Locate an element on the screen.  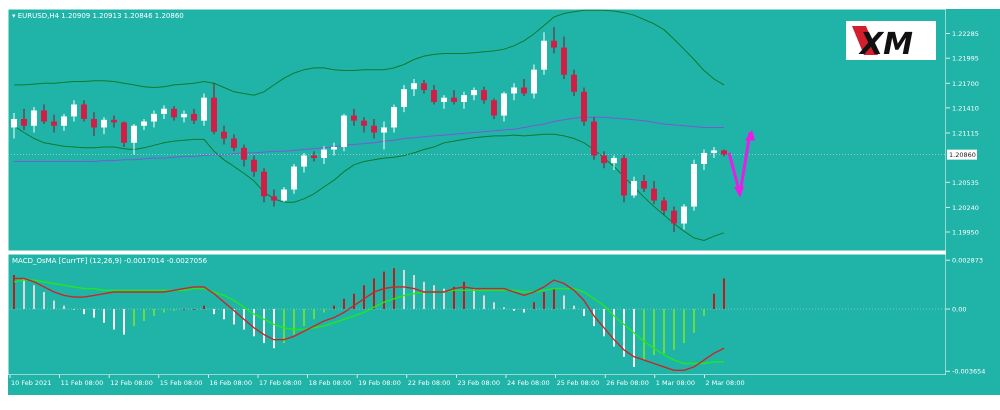
moving-average-line is located at coordinates (369, 139).